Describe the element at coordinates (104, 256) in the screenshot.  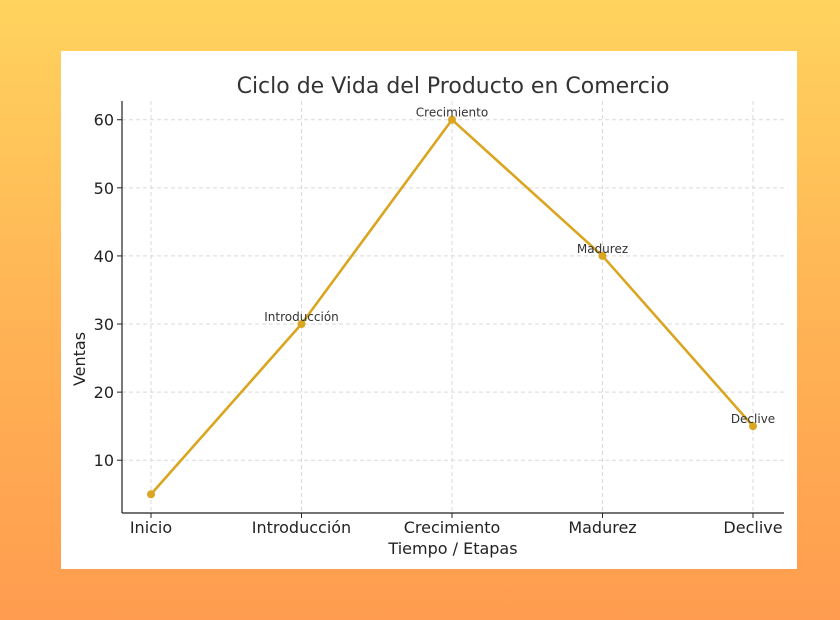
I see `y-tick-label: 40` at that location.